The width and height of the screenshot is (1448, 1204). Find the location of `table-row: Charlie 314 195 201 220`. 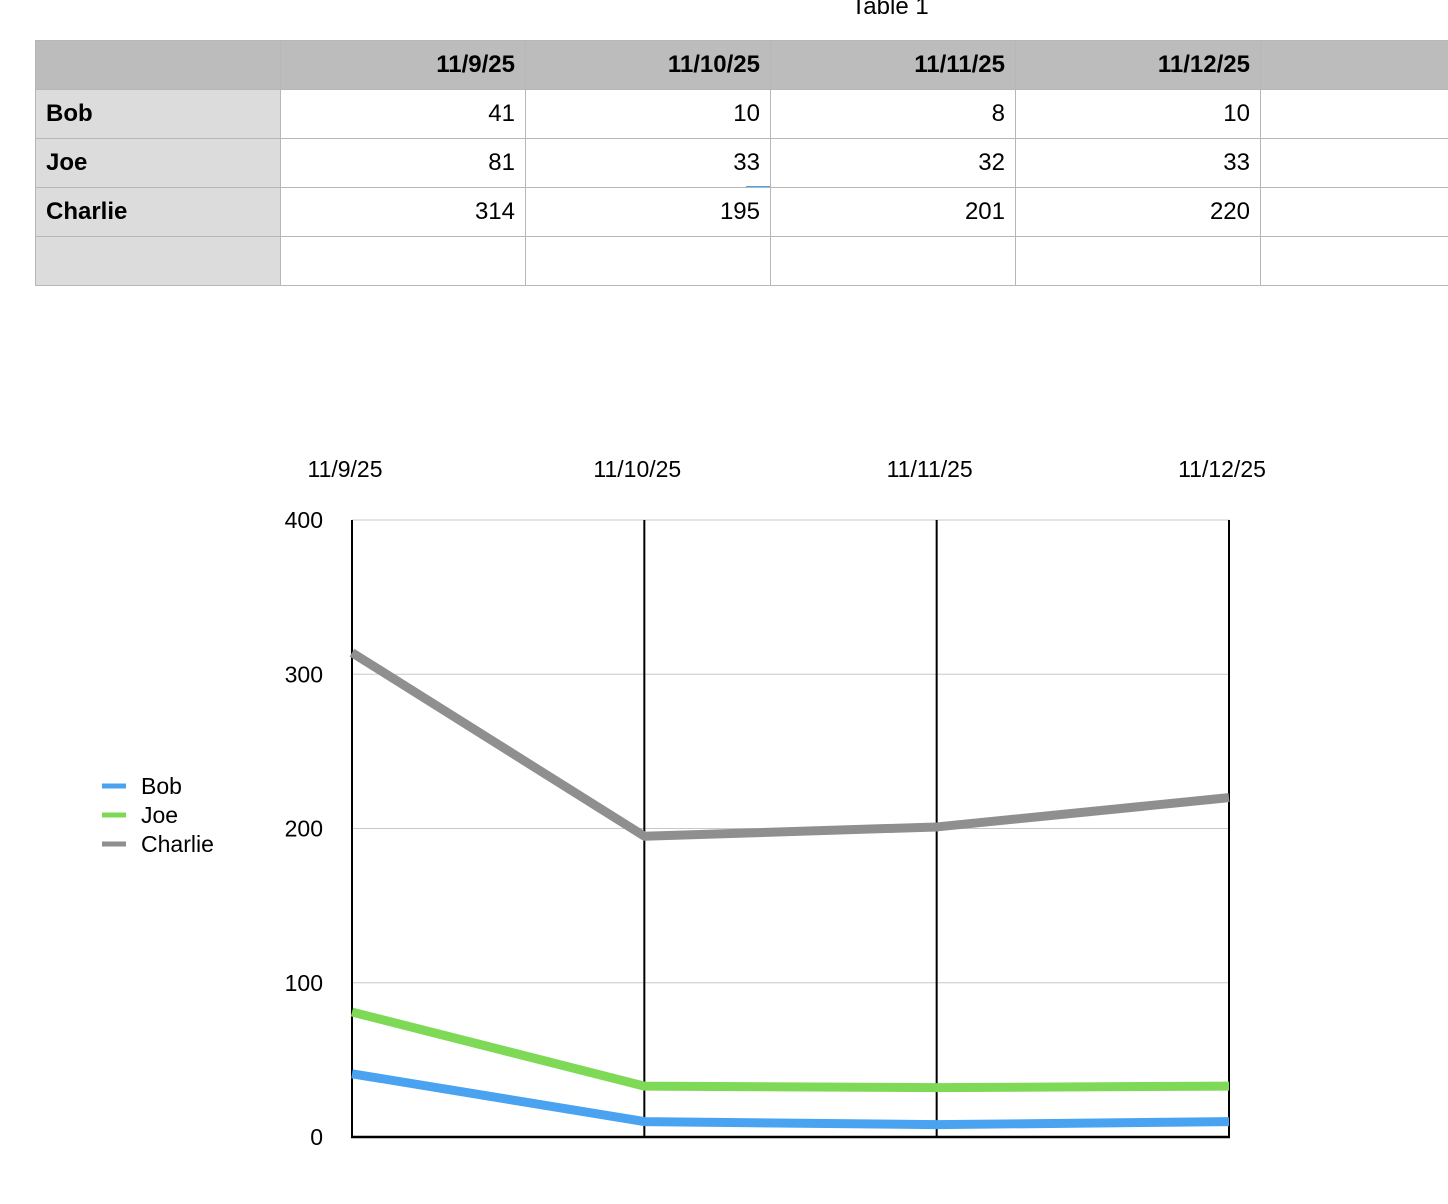

table-row: Charlie 314 195 201 220 is located at coordinates (741, 212).